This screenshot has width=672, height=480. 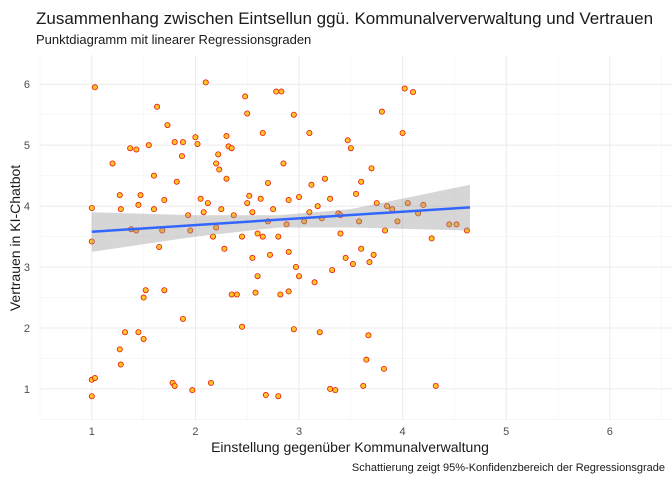 I want to click on x-tick-label: 5, so click(x=506, y=432).